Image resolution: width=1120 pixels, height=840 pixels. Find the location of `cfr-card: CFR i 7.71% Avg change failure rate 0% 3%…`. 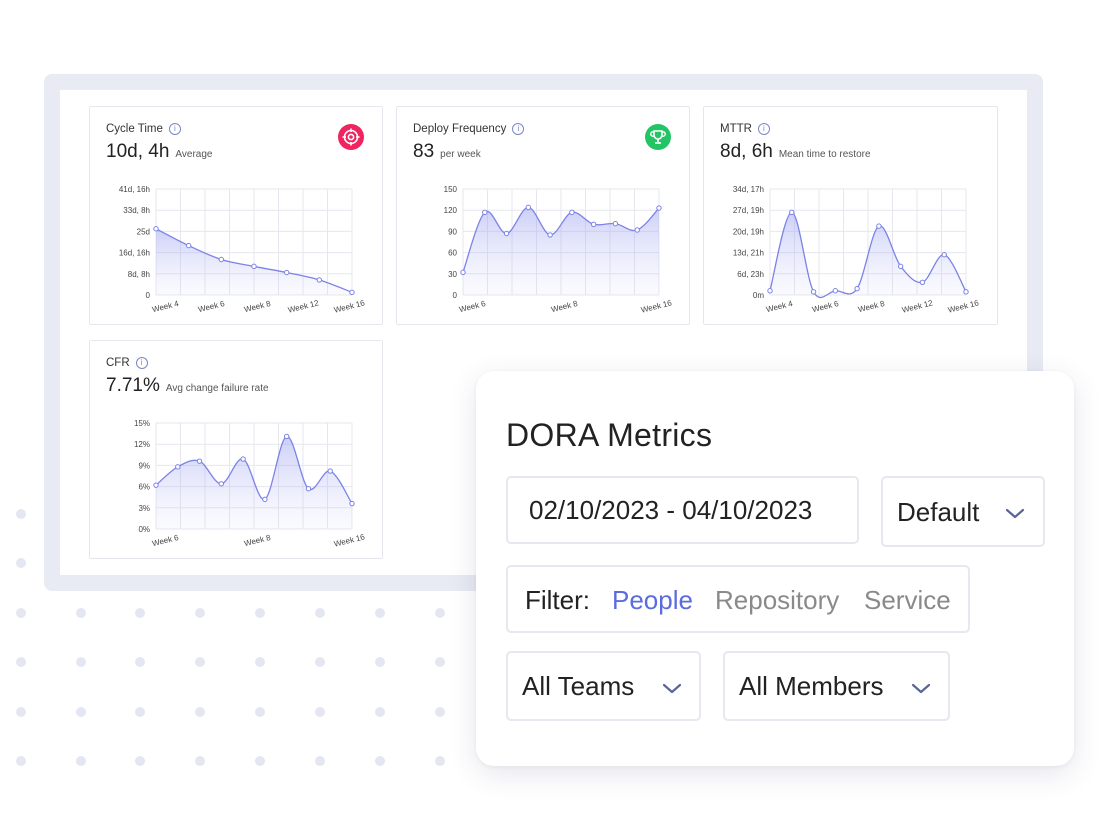

cfr-card: CFR i 7.71% Avg change failure rate 0% 3%… is located at coordinates (236, 449).